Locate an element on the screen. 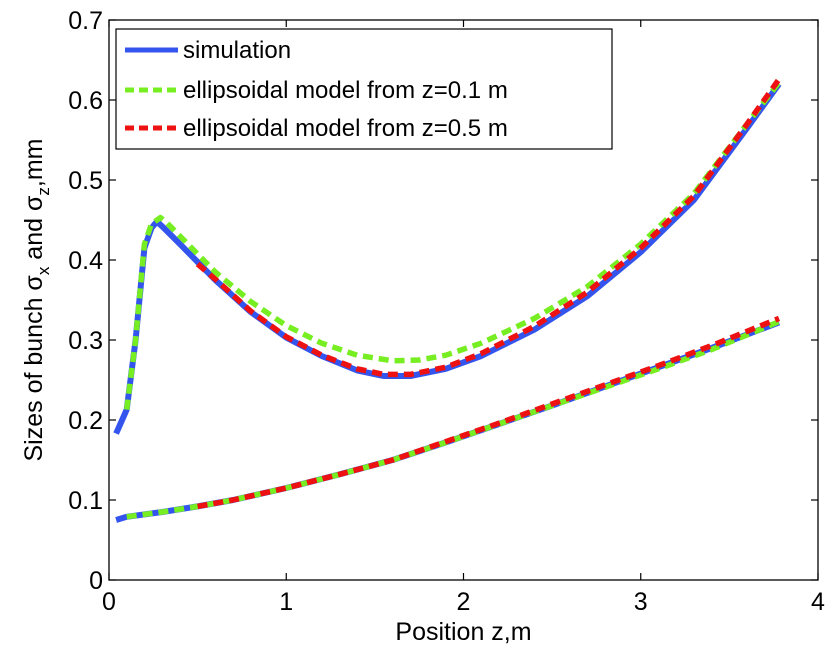 Image resolution: width=830 pixels, height=652 pixels. x-tick-label: 0 is located at coordinates (109, 602).